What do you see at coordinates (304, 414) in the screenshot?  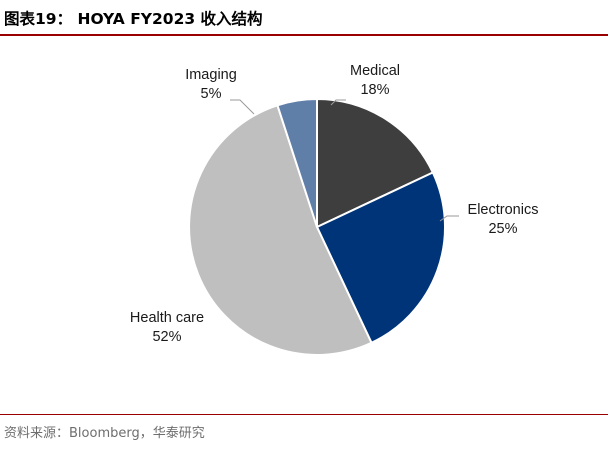 I see `footer-divider` at bounding box center [304, 414].